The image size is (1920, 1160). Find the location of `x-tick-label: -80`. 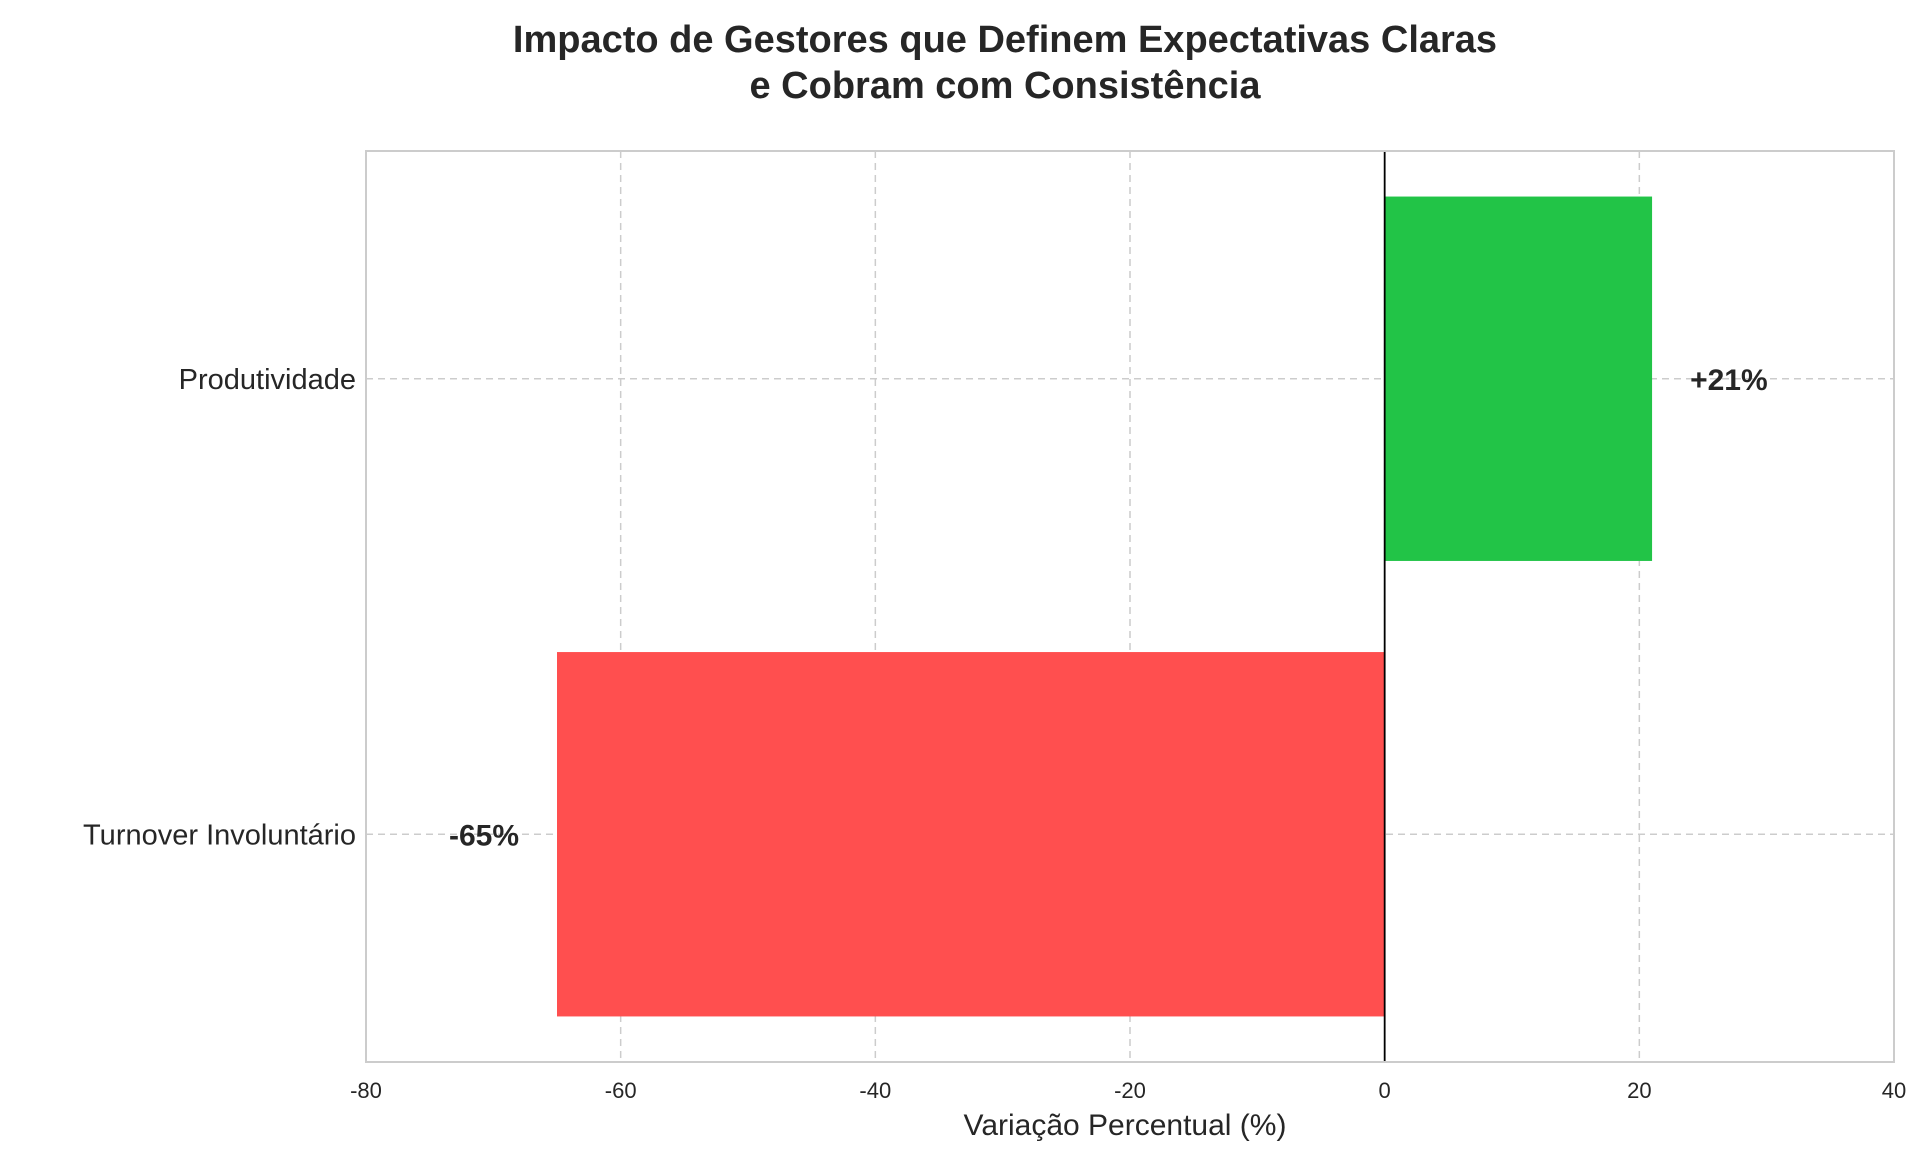

x-tick-label: -80 is located at coordinates (366, 1090).